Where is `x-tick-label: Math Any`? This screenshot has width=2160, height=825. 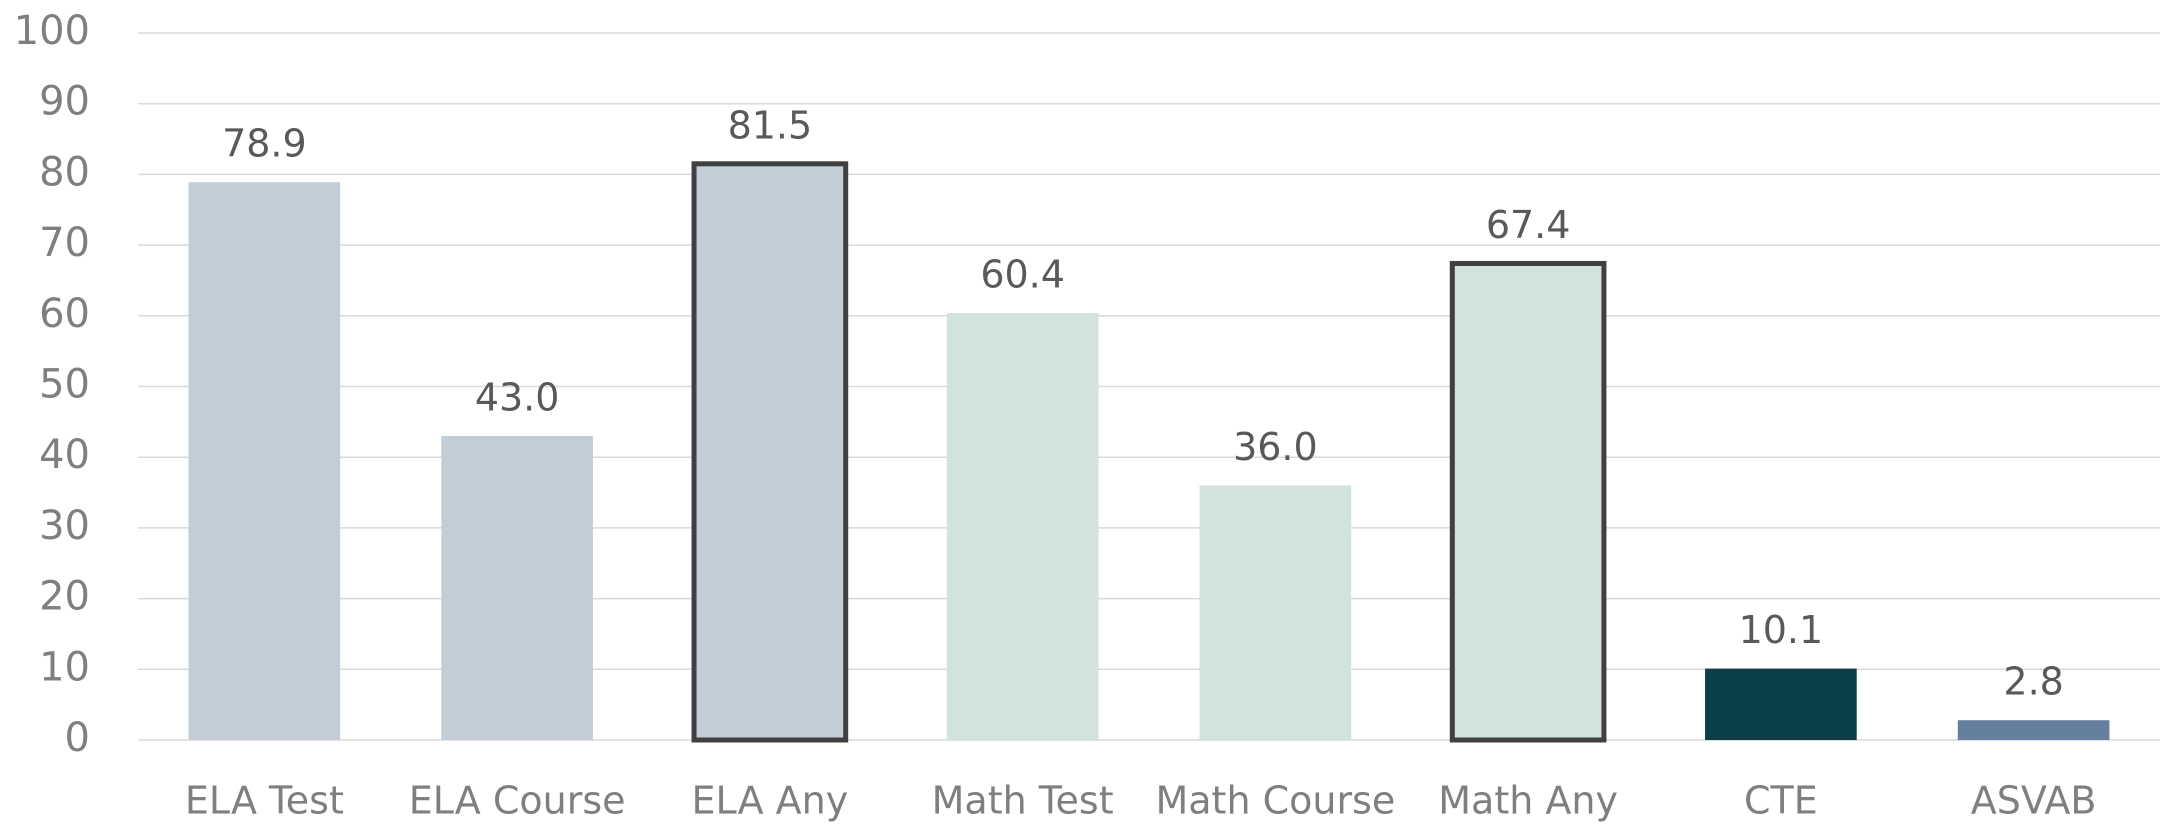
x-tick-label: Math Any is located at coordinates (1528, 801).